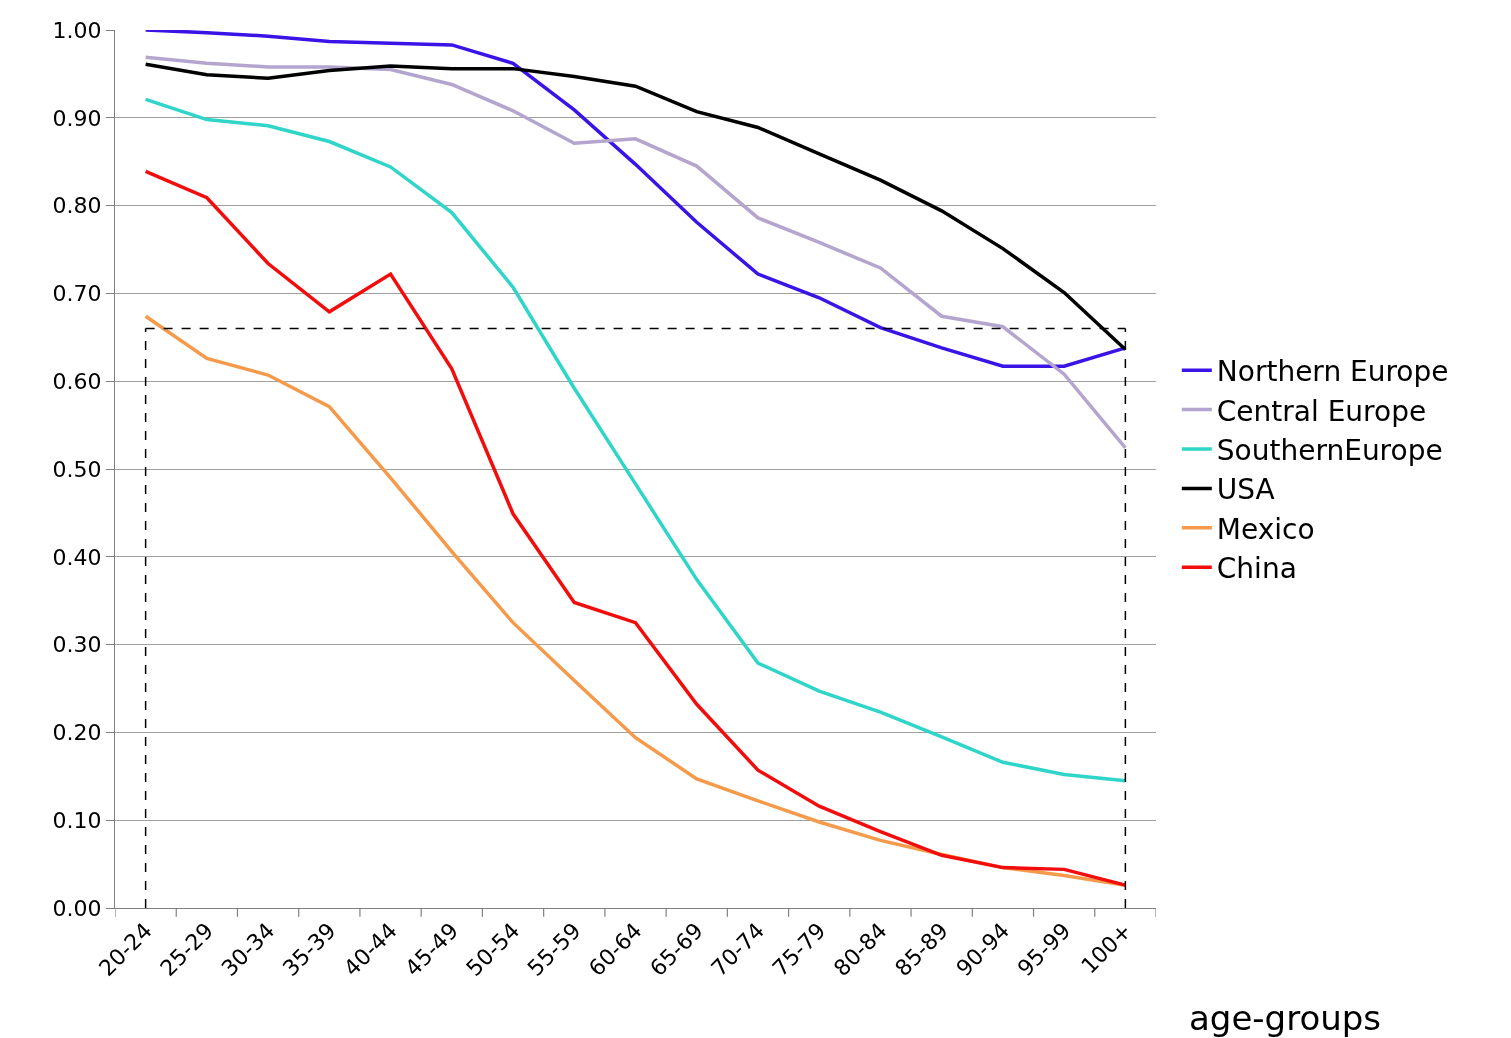 The width and height of the screenshot is (1511, 1038). I want to click on x-axis-title: age-groups, so click(1285, 1018).